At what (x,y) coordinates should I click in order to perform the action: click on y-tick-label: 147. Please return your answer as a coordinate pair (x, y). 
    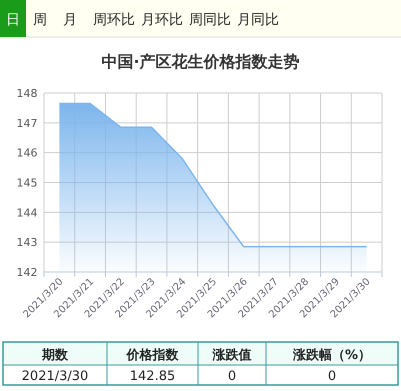
    Looking at the image, I should click on (27, 123).